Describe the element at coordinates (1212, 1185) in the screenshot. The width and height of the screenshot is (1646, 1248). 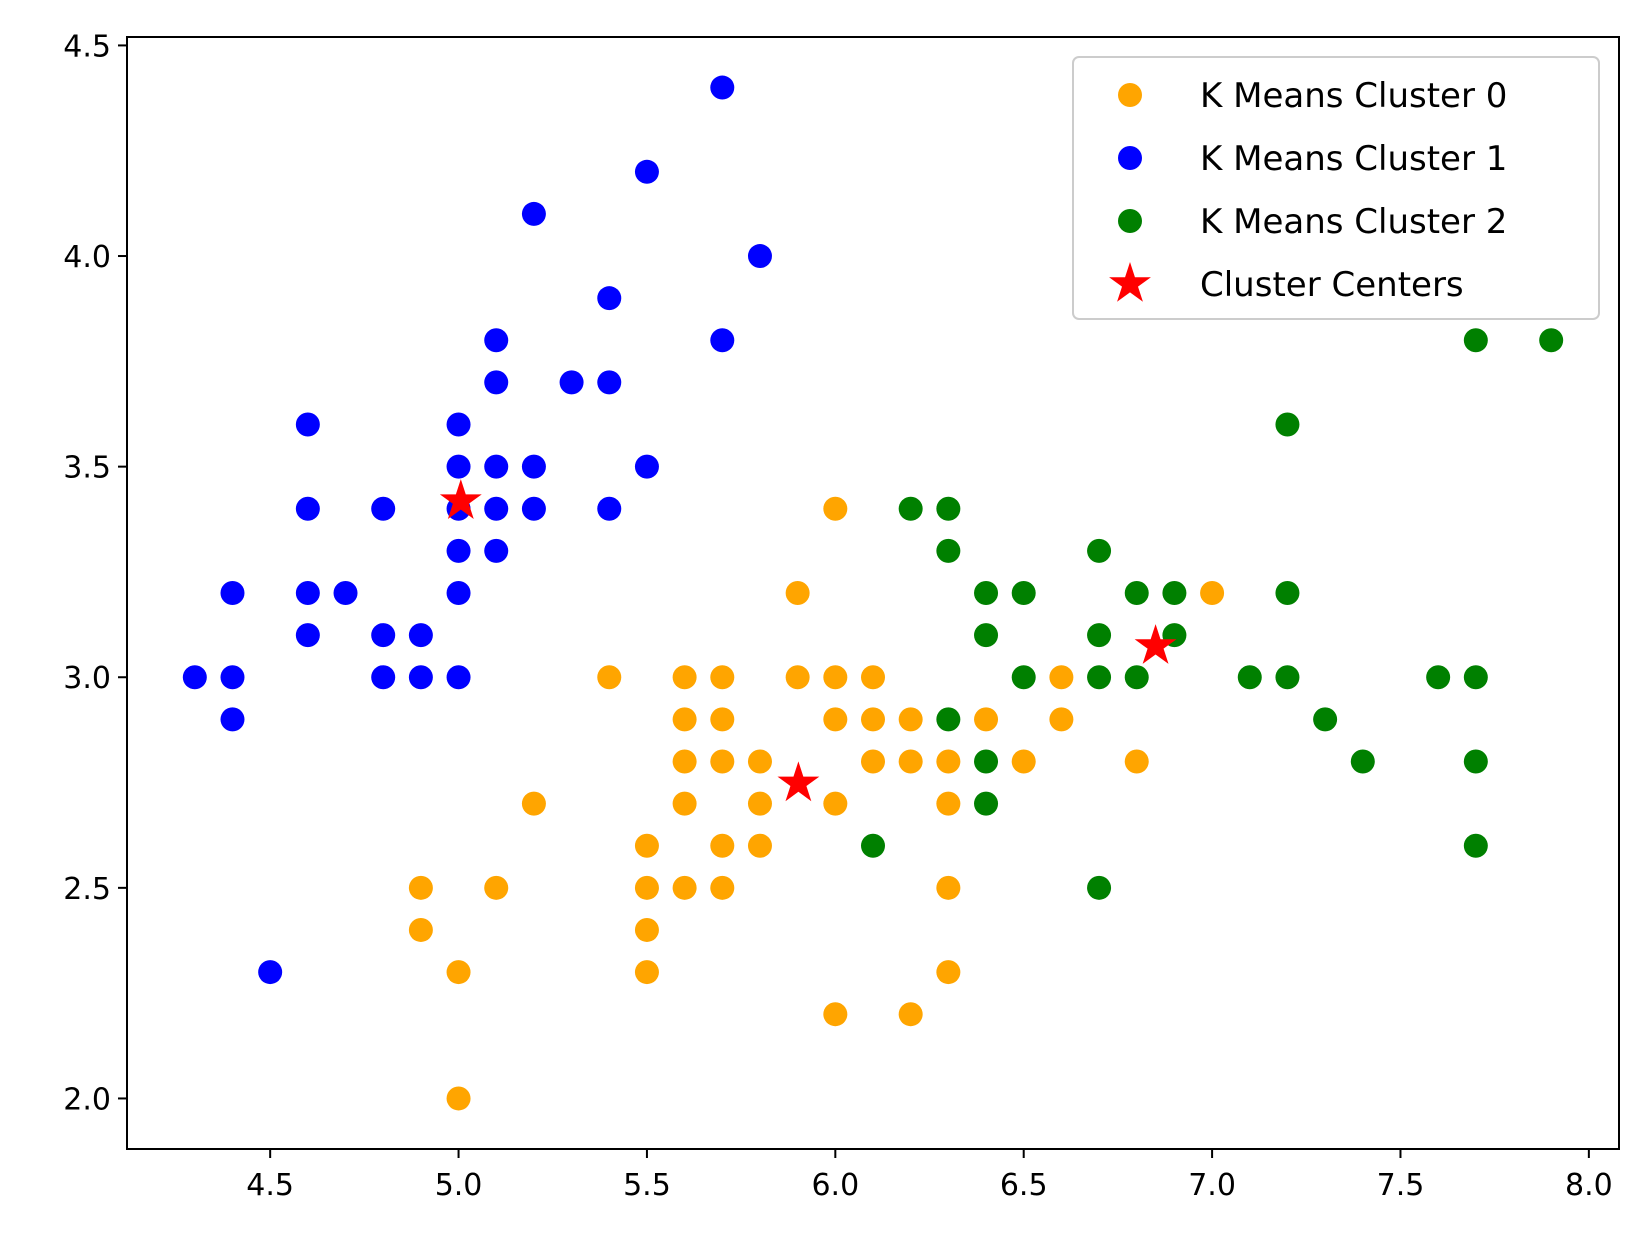
I see `x-tick-label: 7.0` at that location.